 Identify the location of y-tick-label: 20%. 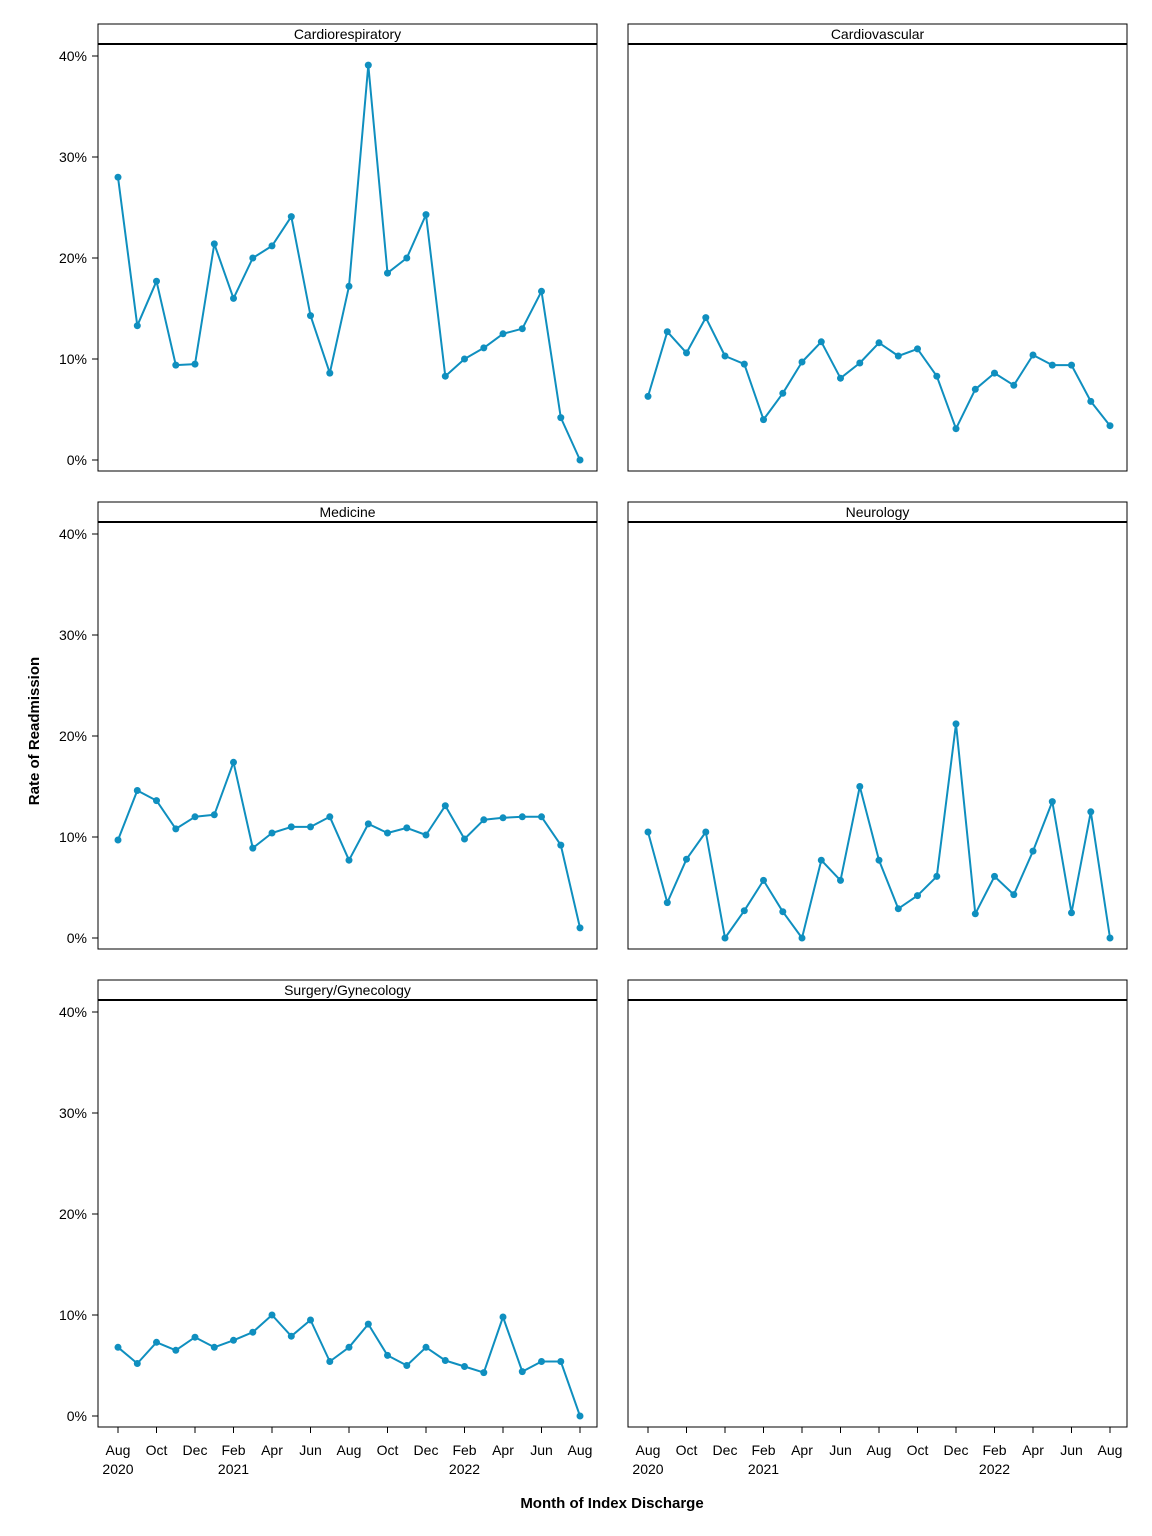
(73, 736).